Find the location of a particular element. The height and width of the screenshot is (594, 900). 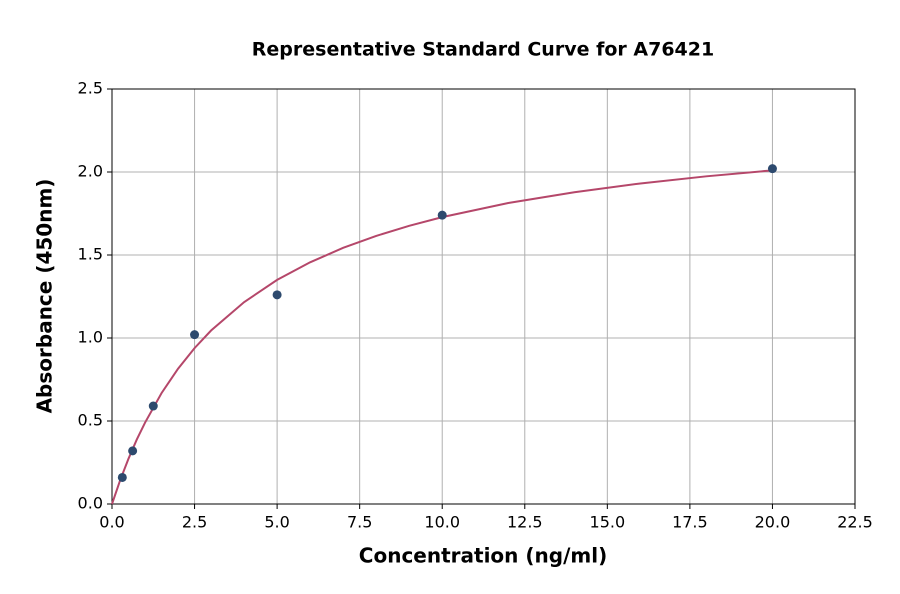

x-axis-label: Concentration (ng/ml) is located at coordinates (483, 556).